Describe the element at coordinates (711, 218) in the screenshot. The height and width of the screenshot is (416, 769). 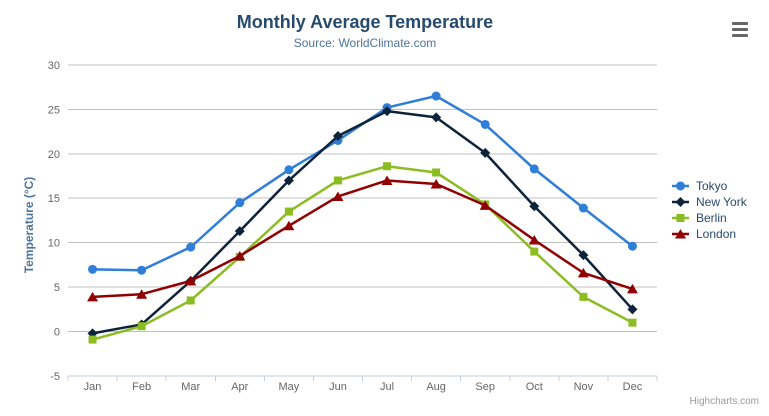
I see `legend-label: Berlin` at that location.